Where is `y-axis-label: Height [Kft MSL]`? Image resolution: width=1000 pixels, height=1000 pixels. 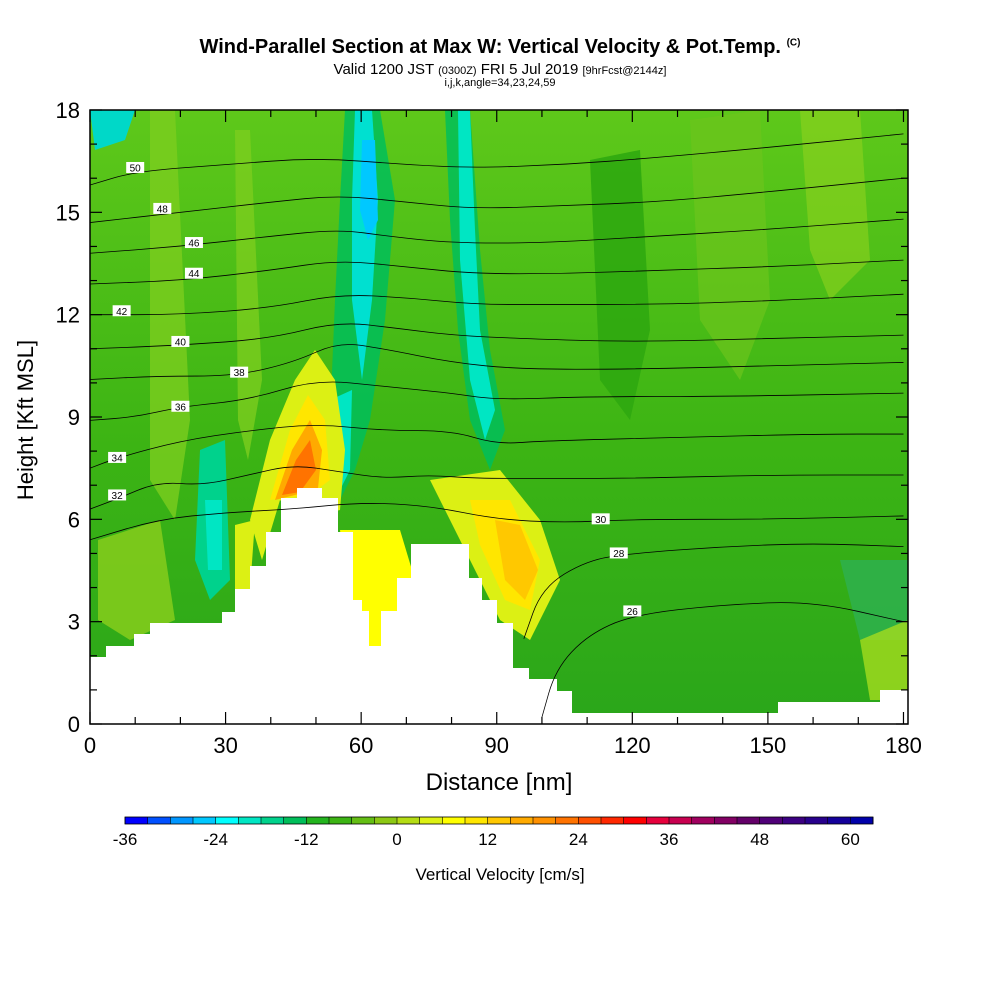
y-axis-label: Height [Kft MSL] is located at coordinates (25, 420).